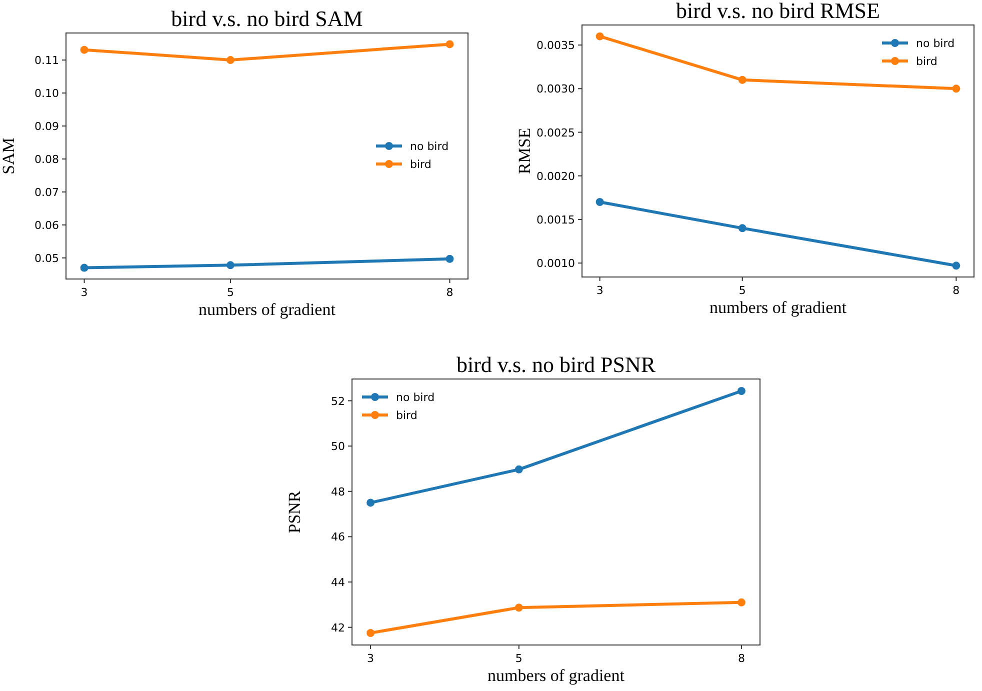  What do you see at coordinates (555, 89) in the screenshot?
I see `y-tick-label: 0.0030` at bounding box center [555, 89].